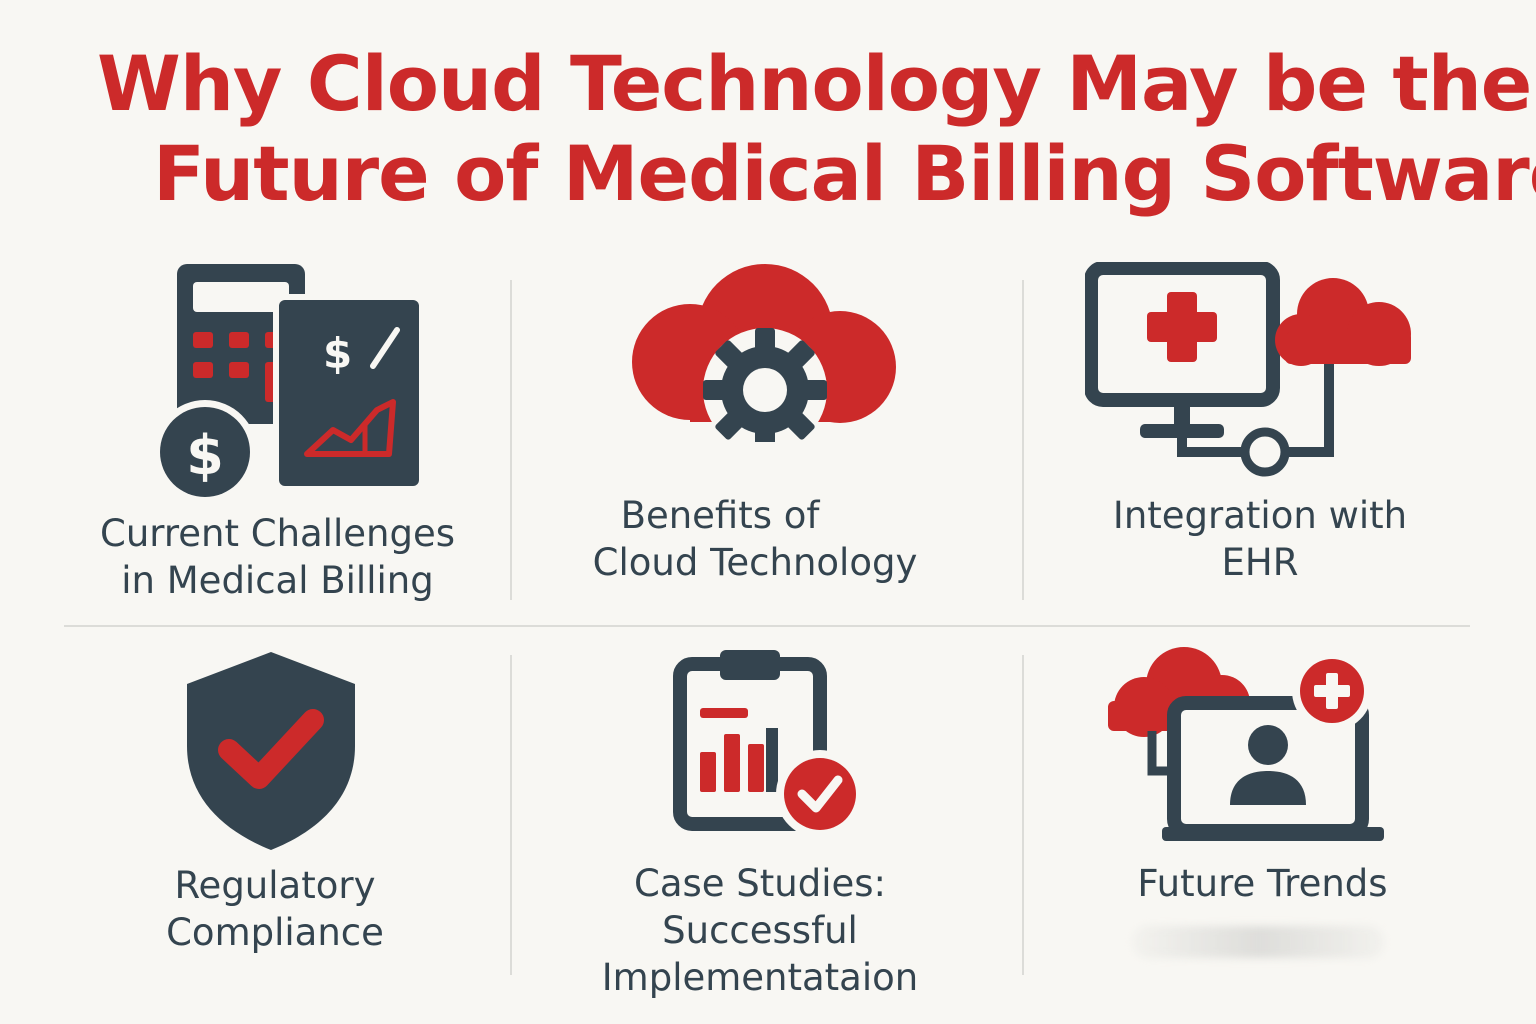 The width and height of the screenshot is (1536, 1024). I want to click on section-label-line: Integration with, so click(1260, 515).